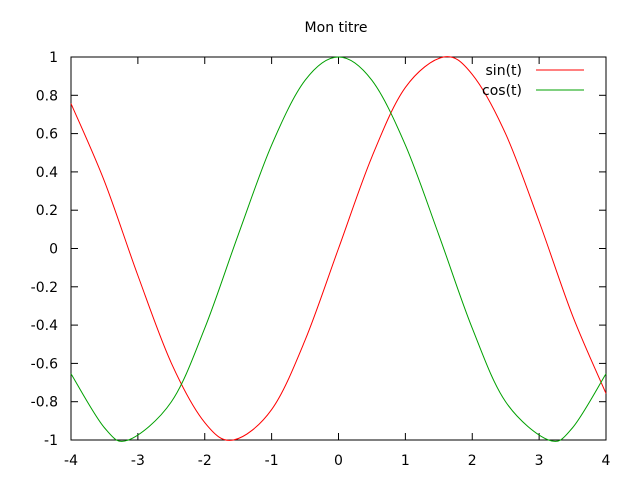 The height and width of the screenshot is (480, 640). I want to click on y-tick-label: 0, so click(53, 250).